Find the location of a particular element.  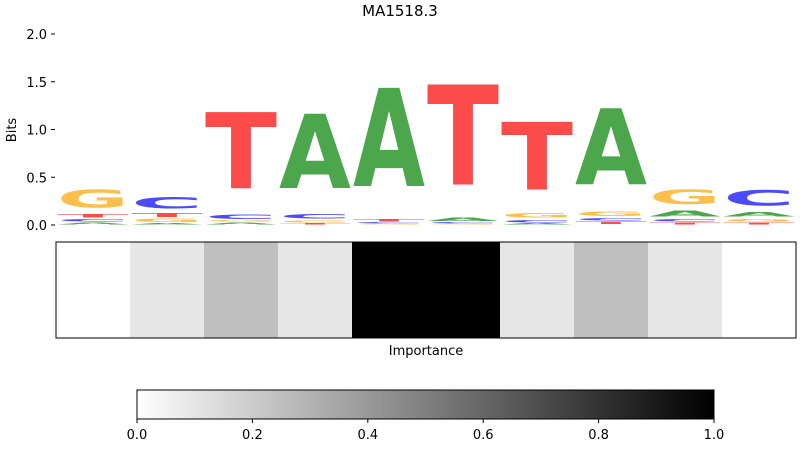

chart-title: MA1518.3 is located at coordinates (400, 11).